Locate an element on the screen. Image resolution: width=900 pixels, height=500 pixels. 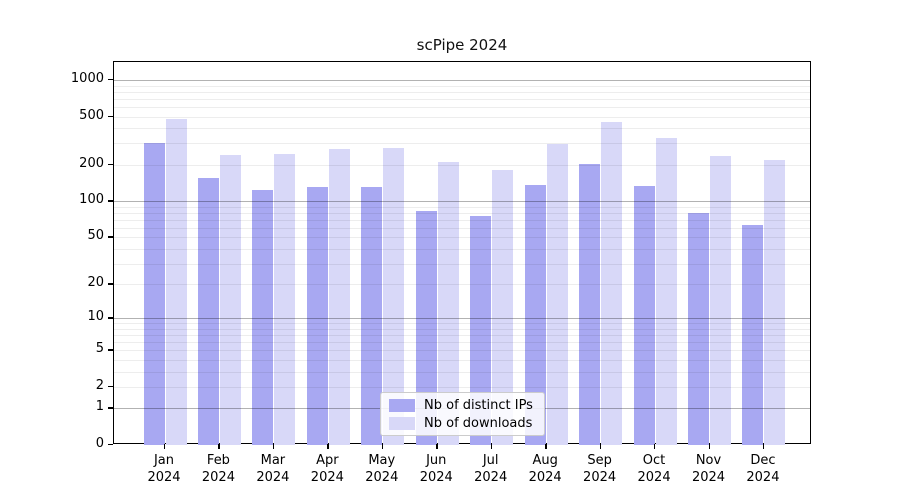
y-tick-label-50: 50 is located at coordinates (95, 236).